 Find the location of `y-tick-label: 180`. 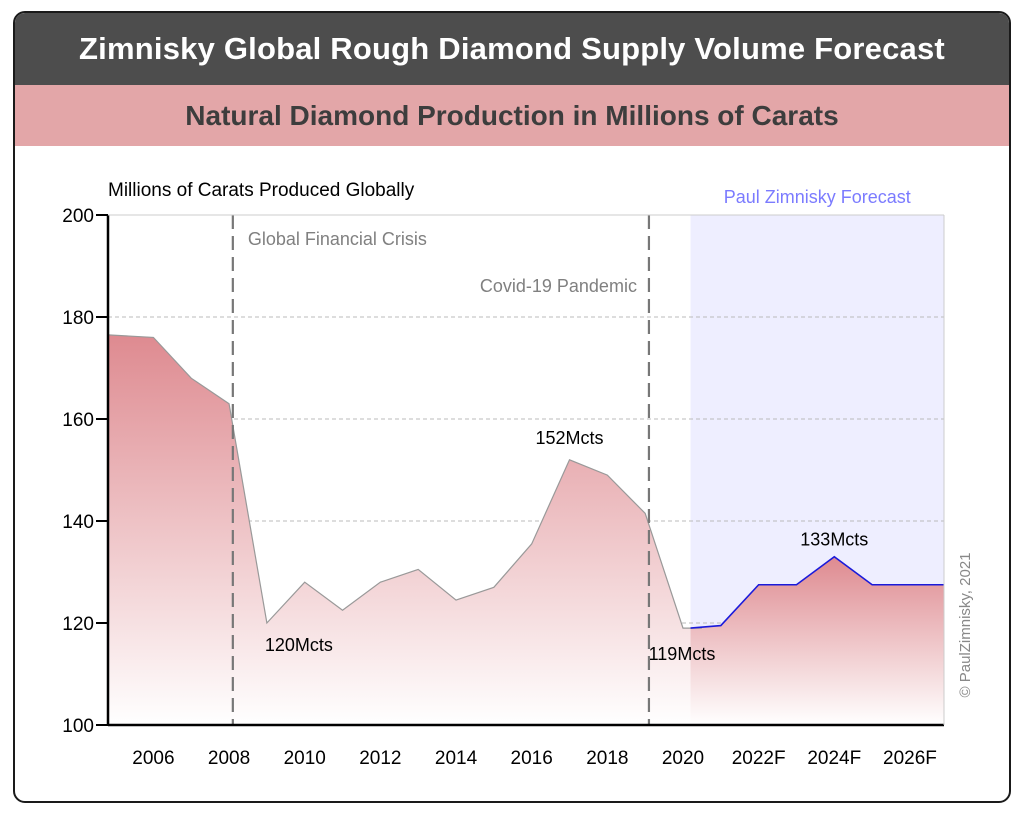

y-tick-label: 180 is located at coordinates (78, 318).